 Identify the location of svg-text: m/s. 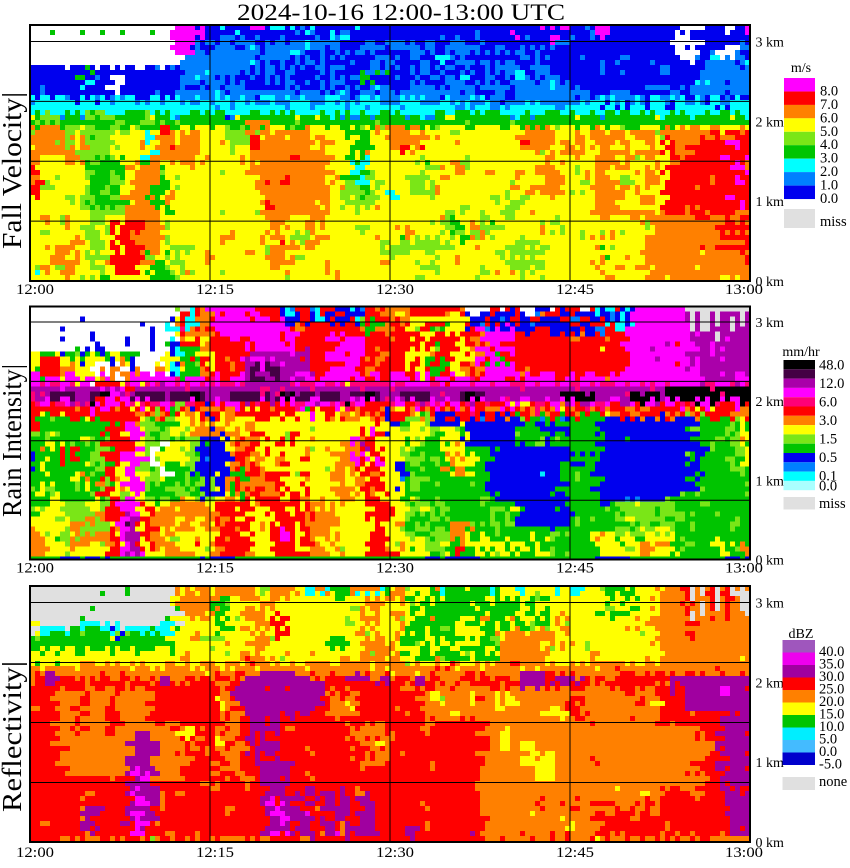
(801, 68).